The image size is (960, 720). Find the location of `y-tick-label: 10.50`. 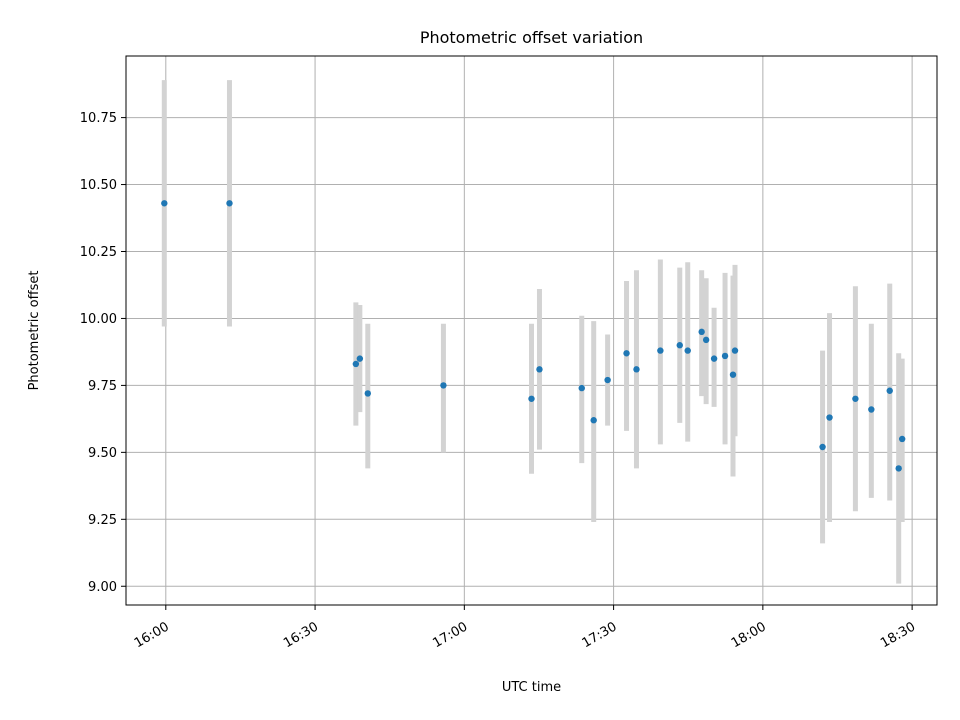

y-tick-label: 10.50 is located at coordinates (98, 185).